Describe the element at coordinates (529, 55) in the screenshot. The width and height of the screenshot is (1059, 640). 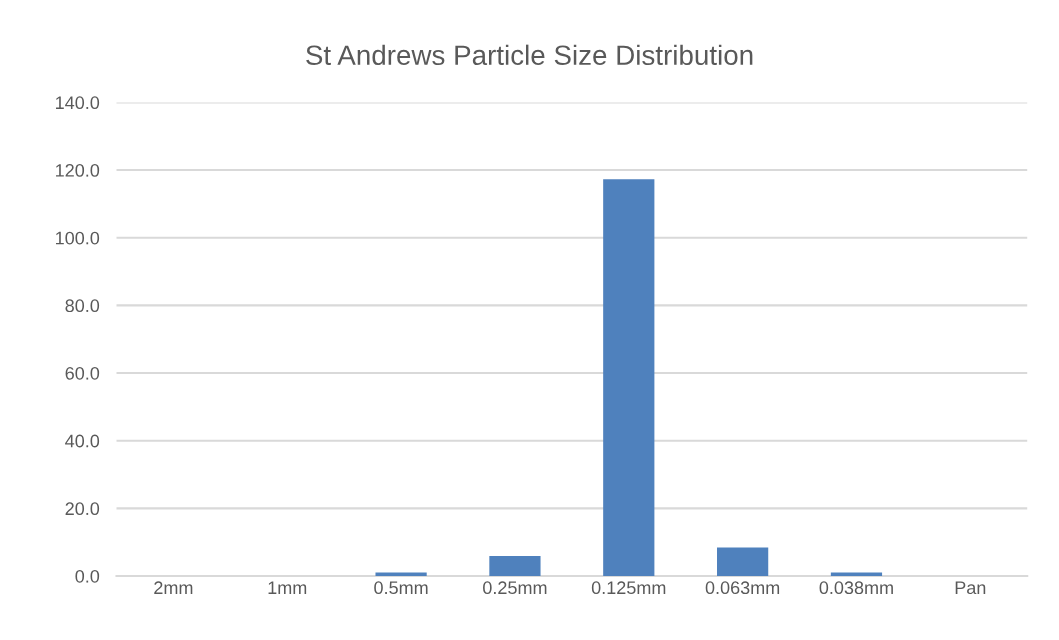
I see `chart-title: St Andrews Particle Size Distribution` at that location.